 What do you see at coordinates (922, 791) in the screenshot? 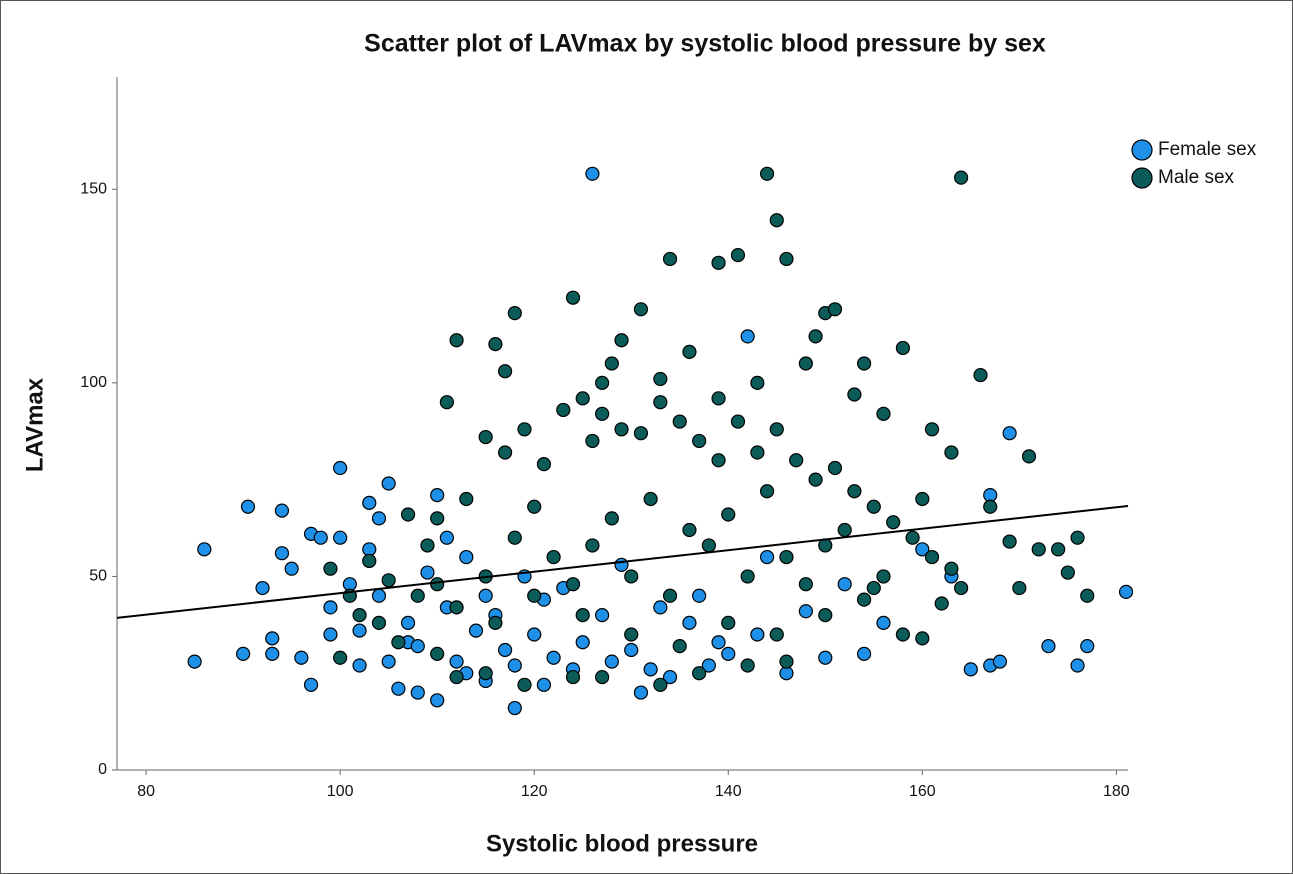
I see `x-tick-label: 160` at bounding box center [922, 791].